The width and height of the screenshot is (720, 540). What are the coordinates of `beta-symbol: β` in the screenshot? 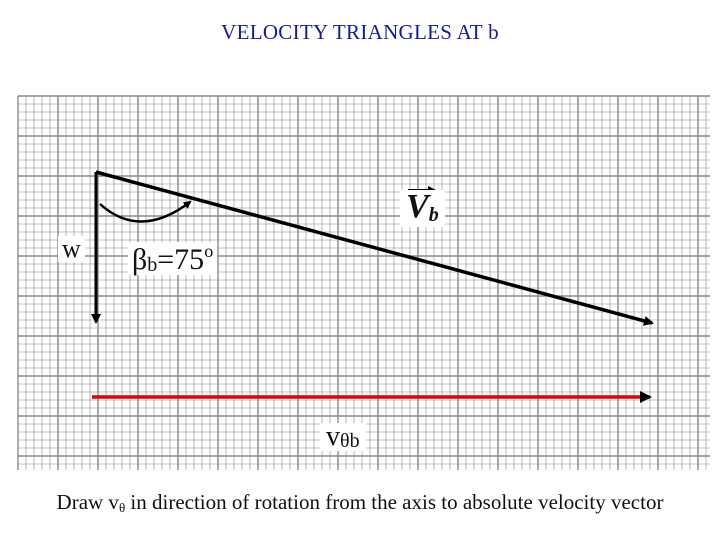 It's located at (140, 259).